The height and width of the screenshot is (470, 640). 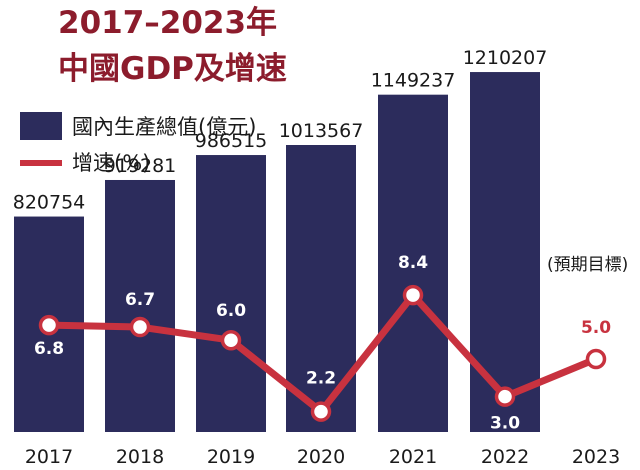 I want to click on legend-line-label: 增速(%), so click(x=111, y=163).